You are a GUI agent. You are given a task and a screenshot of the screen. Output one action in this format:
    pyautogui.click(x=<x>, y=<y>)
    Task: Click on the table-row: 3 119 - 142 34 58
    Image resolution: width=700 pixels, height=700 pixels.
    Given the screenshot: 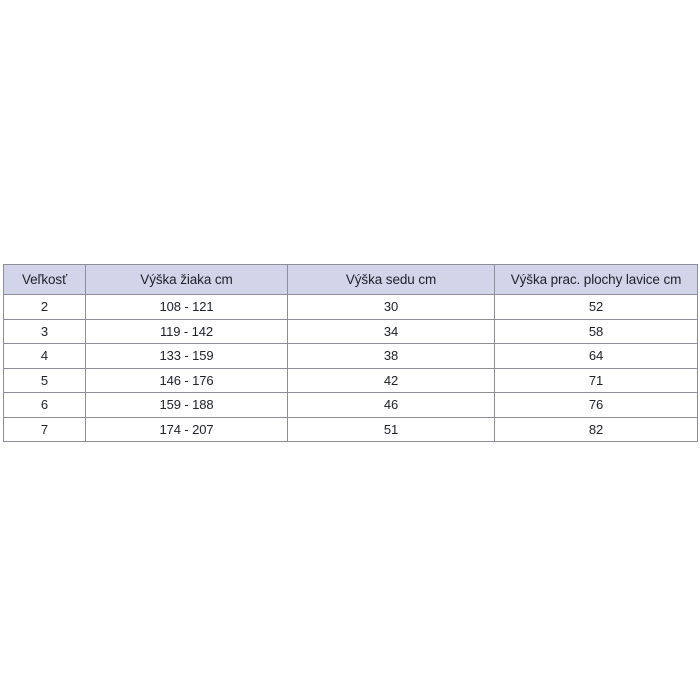 What is the action you would take?
    pyautogui.click(x=350, y=331)
    